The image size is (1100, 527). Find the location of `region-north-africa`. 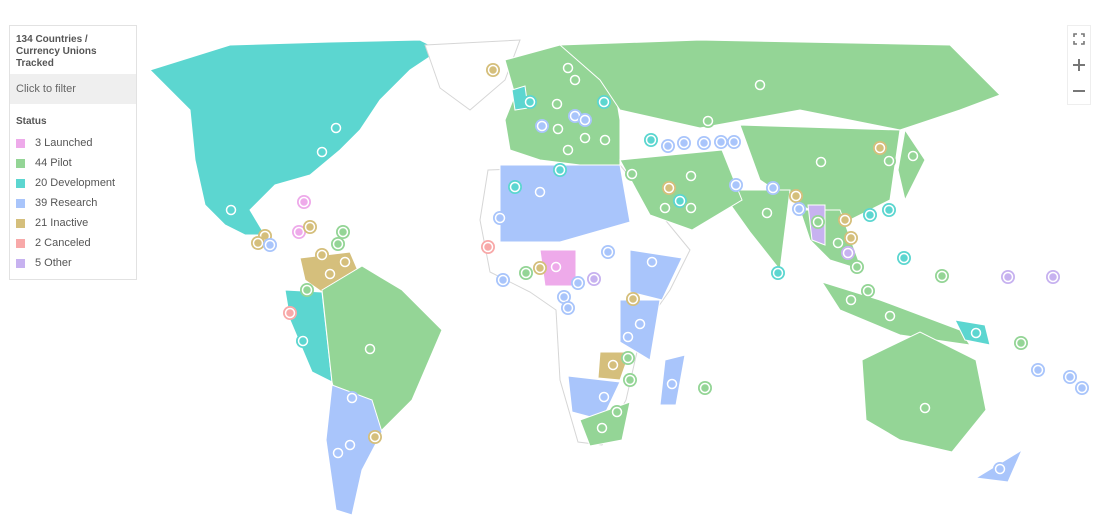

region-north-africa is located at coordinates (565, 203).